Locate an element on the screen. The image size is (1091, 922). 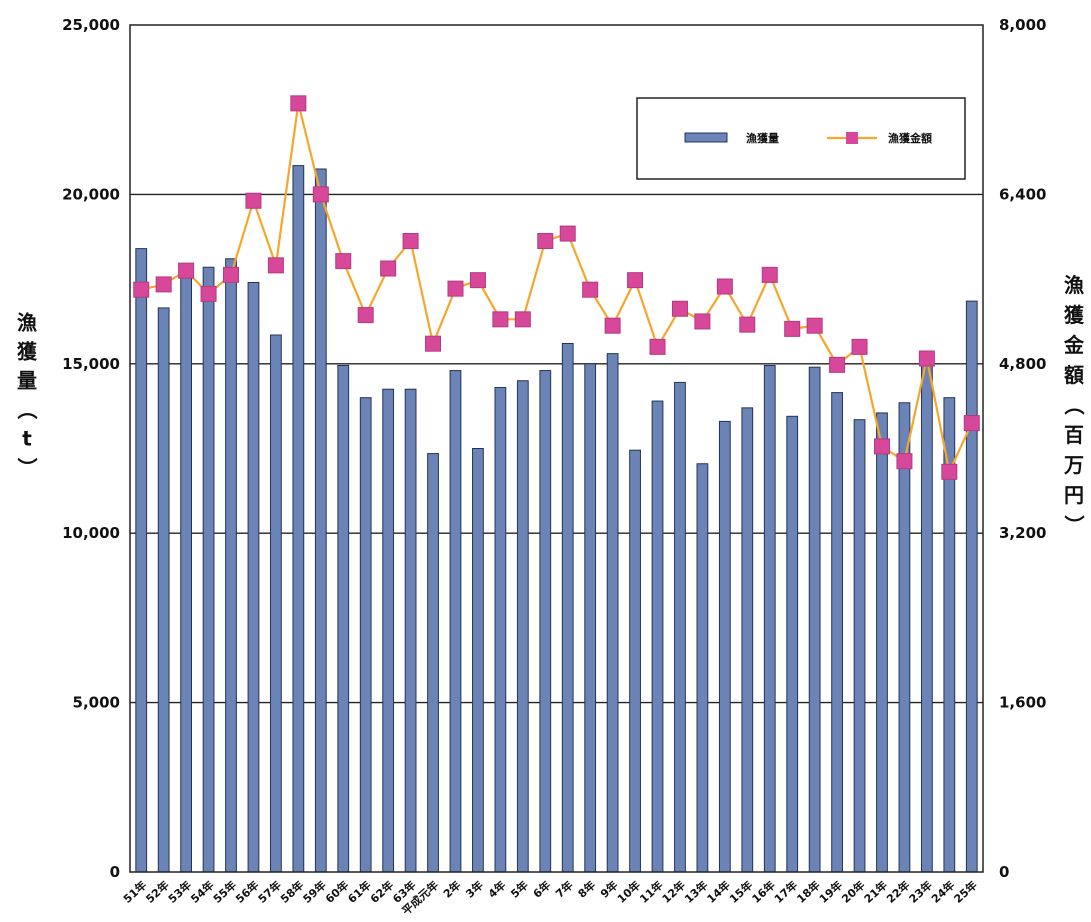
x-tick-label: 22年 is located at coordinates (898, 892).